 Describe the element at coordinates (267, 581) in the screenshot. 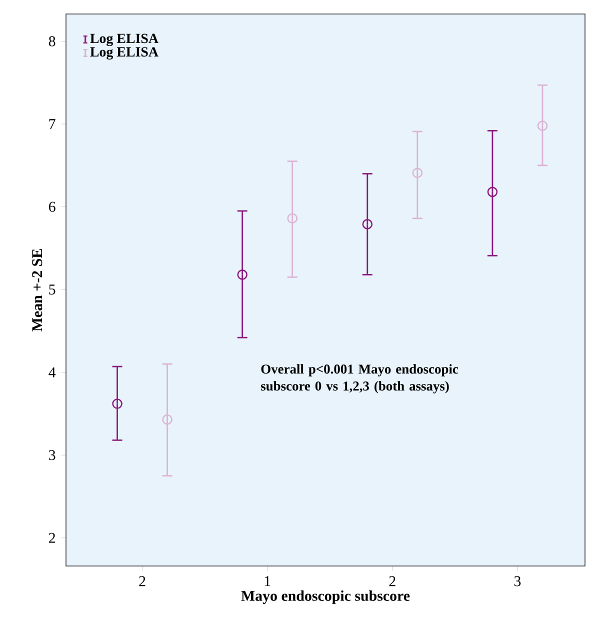

I see `x-tick-label: 1` at that location.